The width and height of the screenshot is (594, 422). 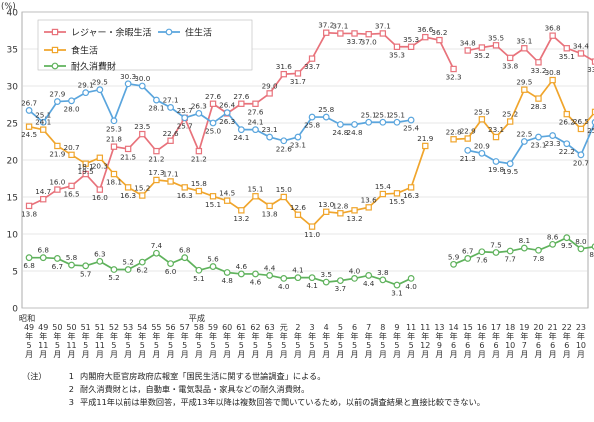 What do you see at coordinates (312, 327) in the screenshot?
I see `x-tick-year: 3` at bounding box center [312, 327].